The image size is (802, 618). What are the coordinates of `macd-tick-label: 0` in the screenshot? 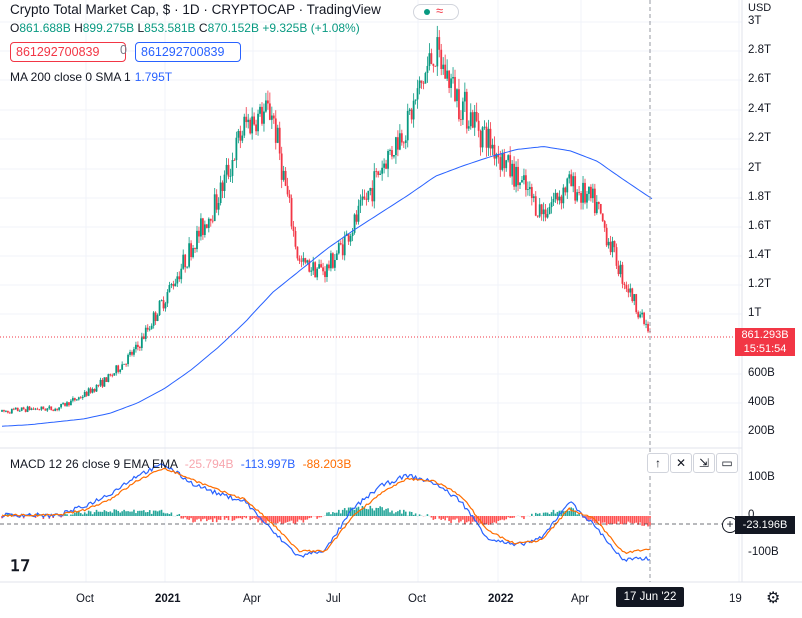 It's located at (751, 515).